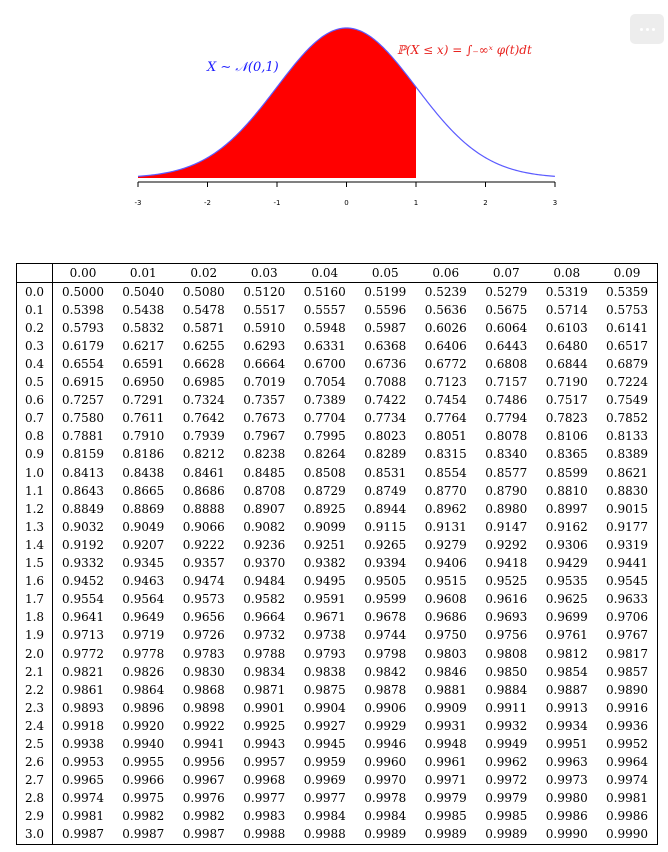 The image size is (668, 852). I want to click on probability-cell: 0.9893, so click(83, 707).